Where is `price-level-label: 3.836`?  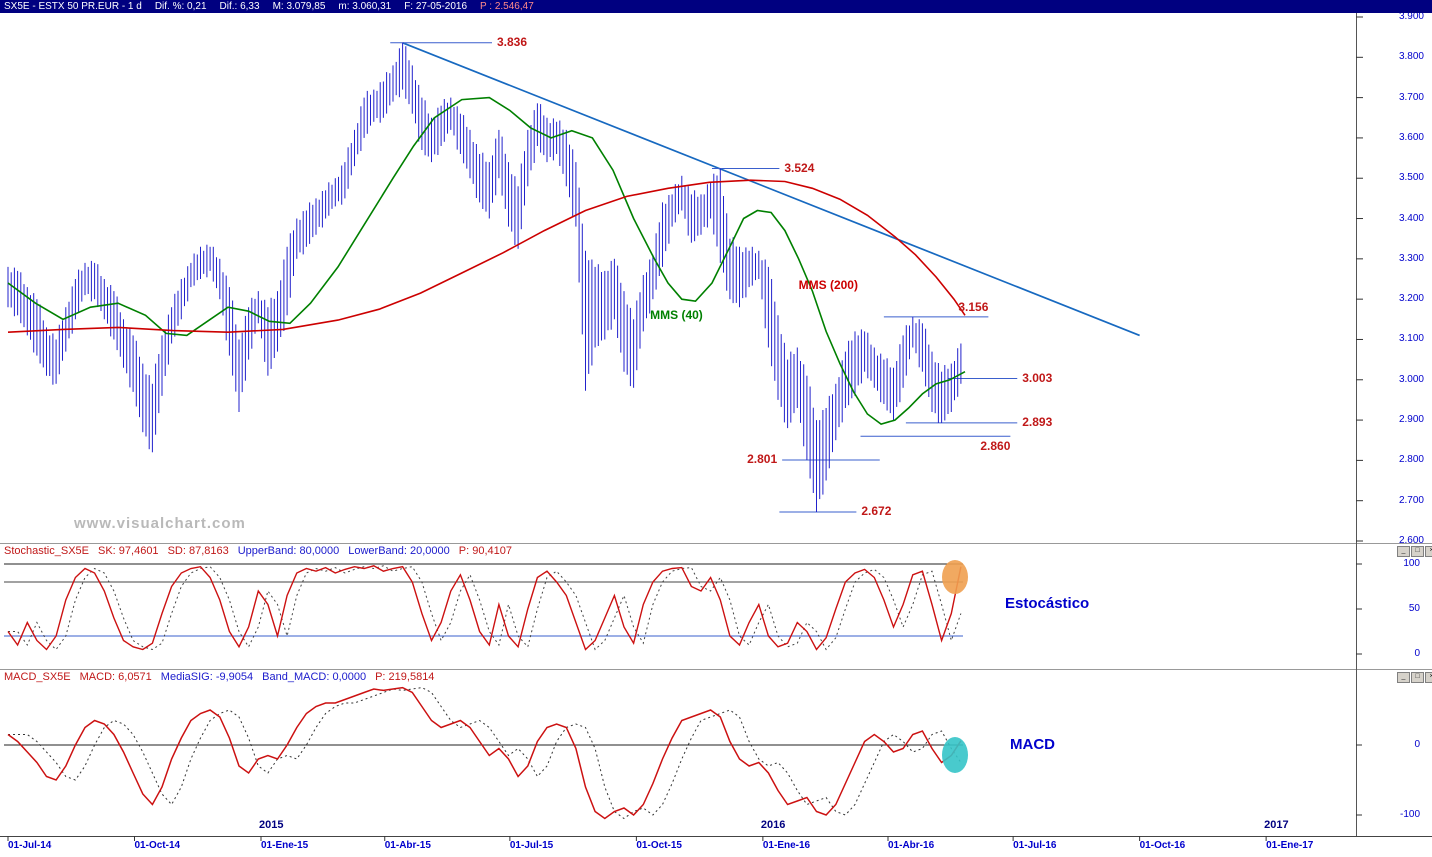
price-level-label: 3.836 is located at coordinates (512, 41).